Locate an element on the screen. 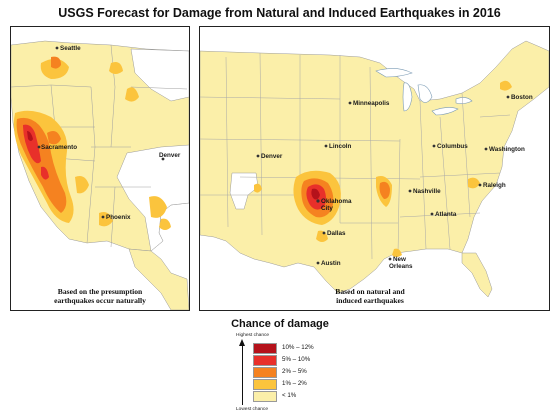 The image size is (559, 414). city-label-phoenix: Phoenix is located at coordinates (118, 217).